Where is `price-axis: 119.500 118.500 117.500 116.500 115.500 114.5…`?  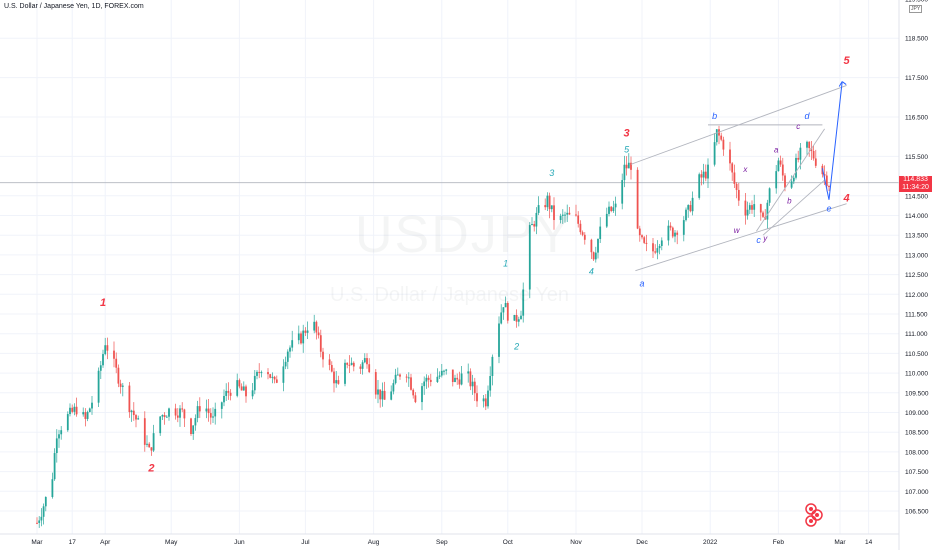 price-axis: 119.500 118.500 117.500 116.500 115.500 114.5… is located at coordinates (917, 258).